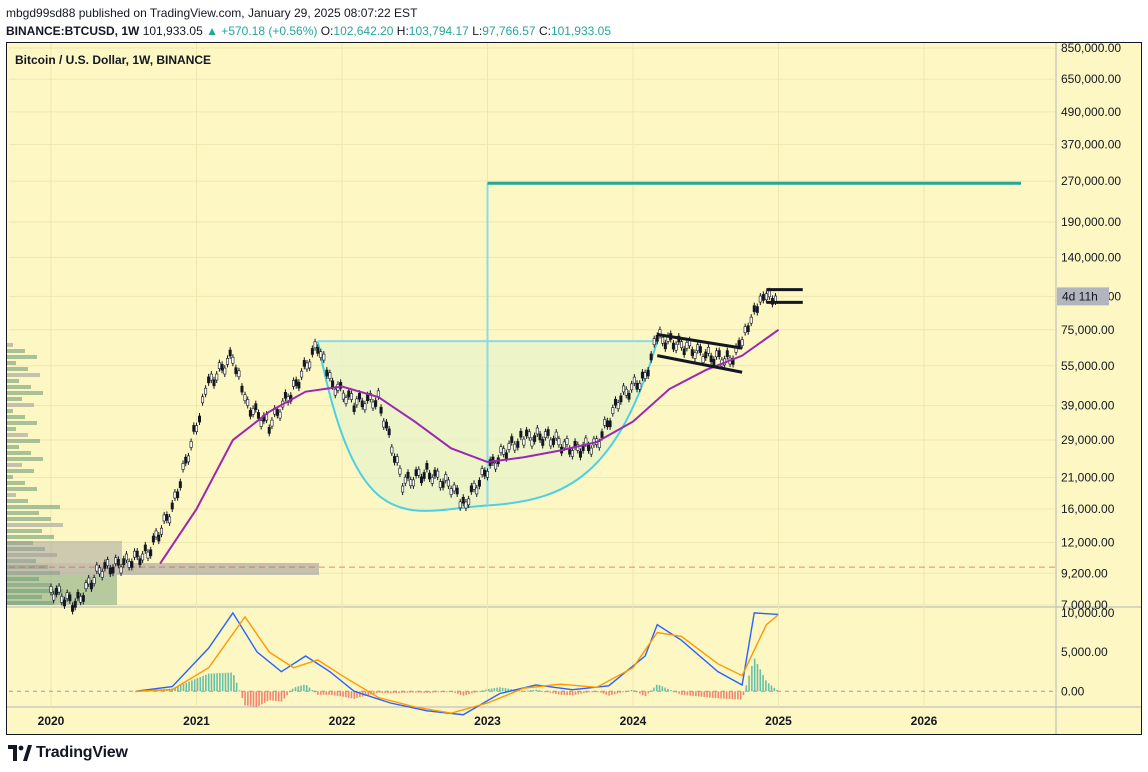  Describe the element at coordinates (699, 364) in the screenshot. I see `flag-bottom-line` at that location.